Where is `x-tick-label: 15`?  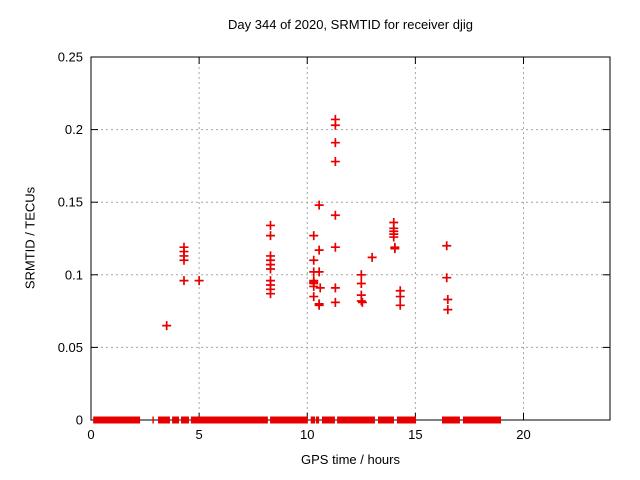
x-tick-label: 15 is located at coordinates (415, 434).